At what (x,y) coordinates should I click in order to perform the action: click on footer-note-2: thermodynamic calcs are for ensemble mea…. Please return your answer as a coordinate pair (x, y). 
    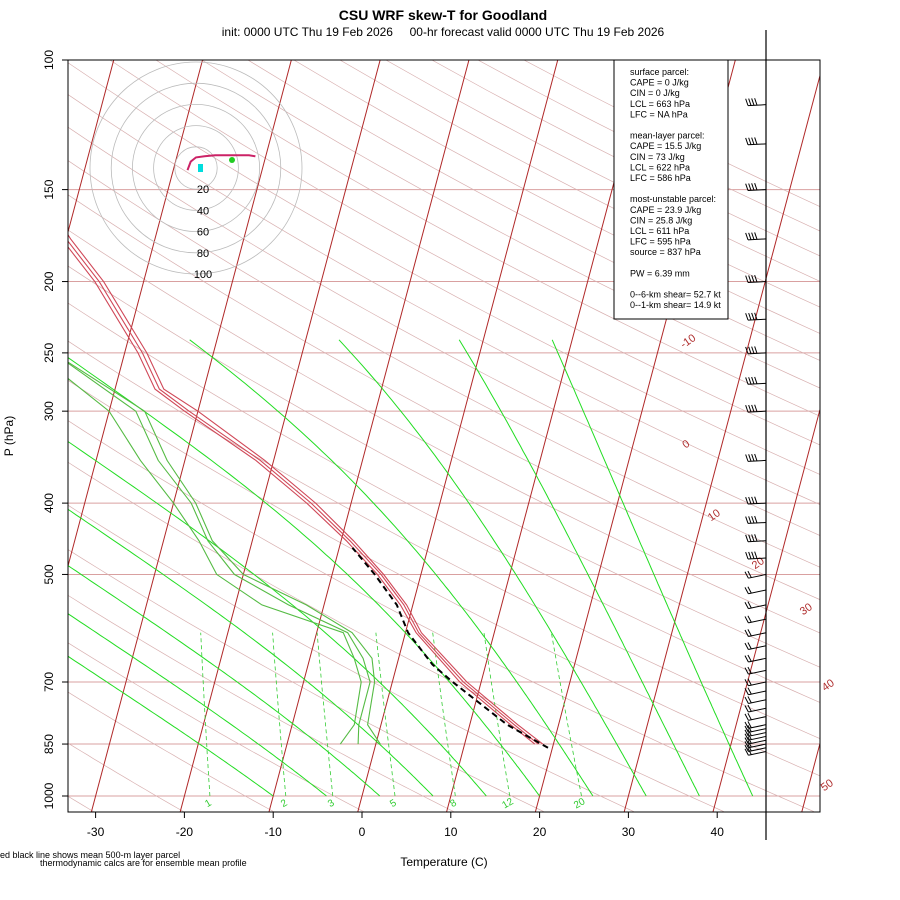
    Looking at the image, I should click on (143, 863).